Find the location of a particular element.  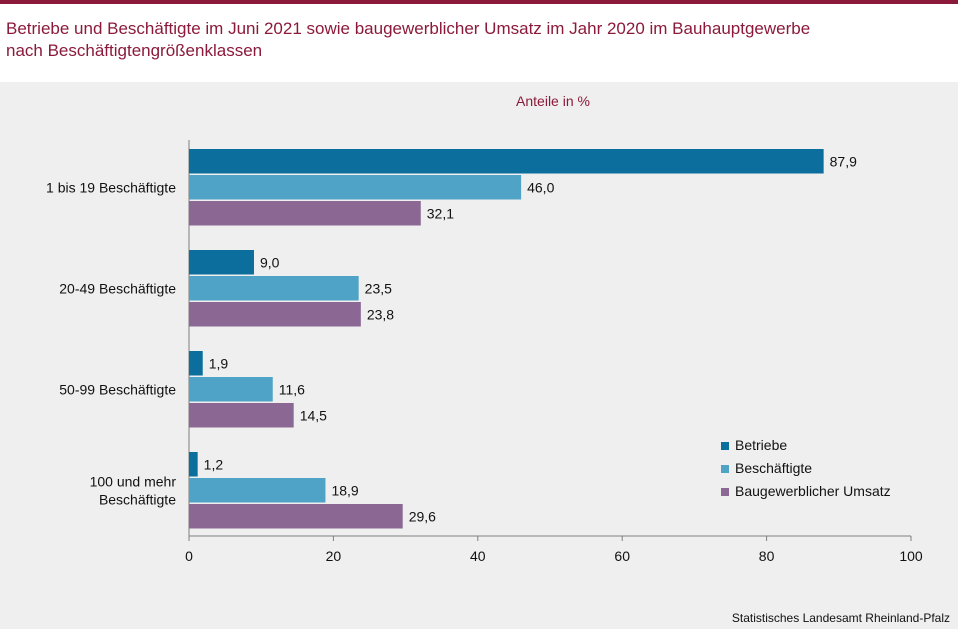

data-label: 14,5 is located at coordinates (313, 415).